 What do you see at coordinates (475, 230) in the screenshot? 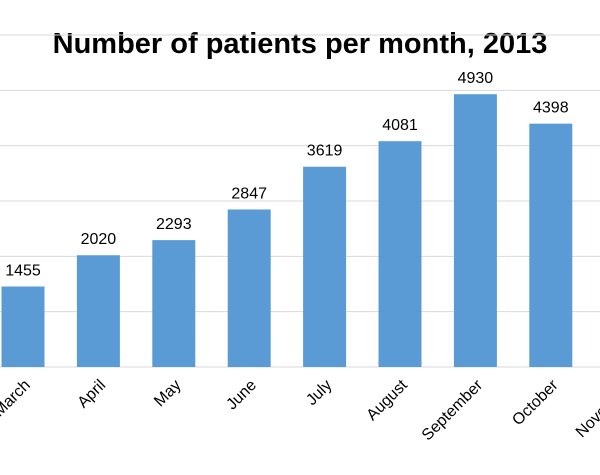
I see `bar-september` at bounding box center [475, 230].